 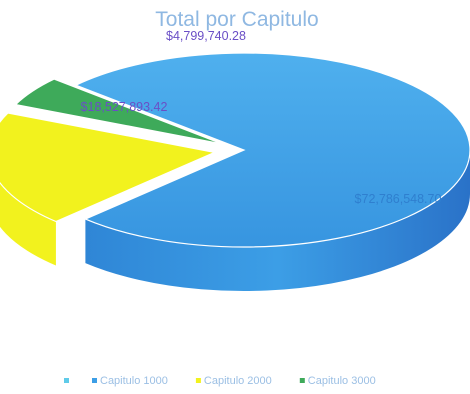 What do you see at coordinates (124, 107) in the screenshot?
I see `data-label-2: $18,527,893.42` at bounding box center [124, 107].